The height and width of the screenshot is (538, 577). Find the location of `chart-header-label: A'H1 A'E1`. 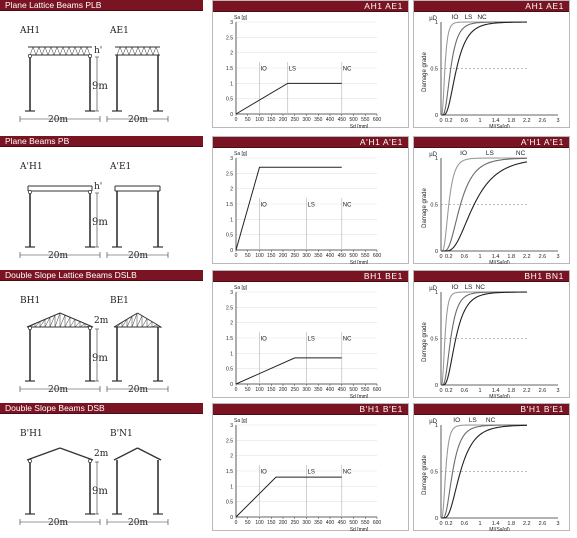

chart-header-label: A'H1 A'E1 is located at coordinates (542, 142).